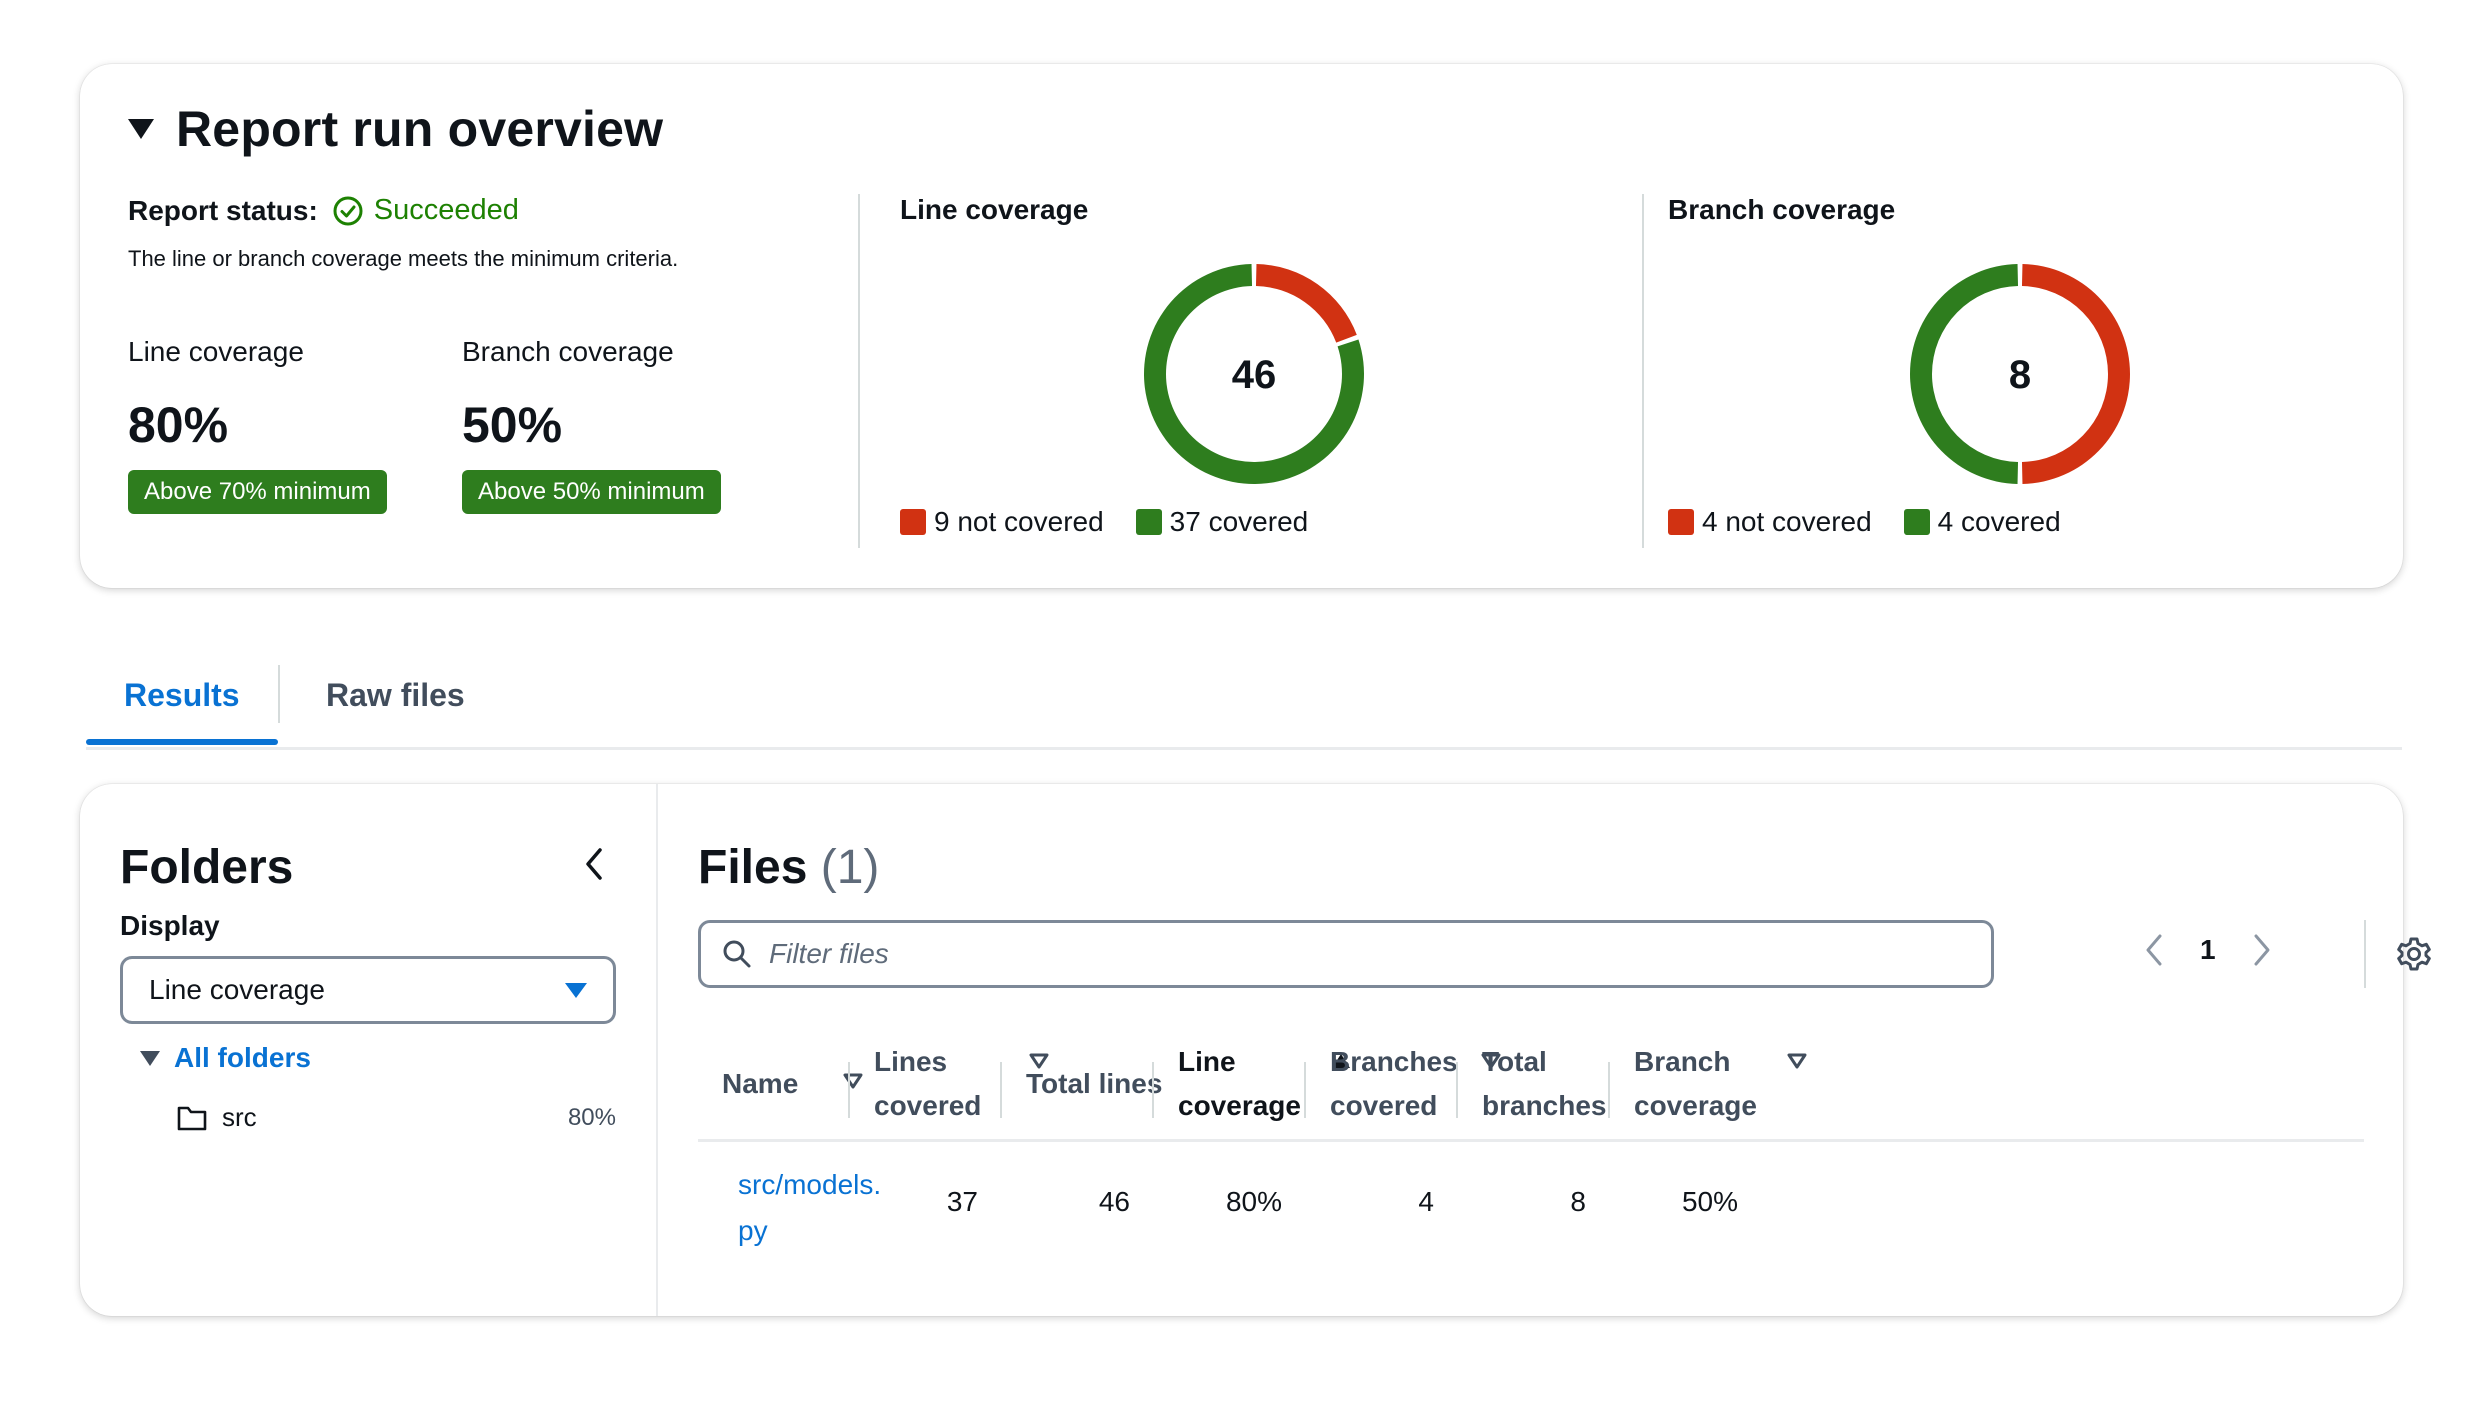 This screenshot has width=2480, height=1424. Describe the element at coordinates (1578, 1201) in the screenshot. I see `total-branches-cell: 8` at that location.